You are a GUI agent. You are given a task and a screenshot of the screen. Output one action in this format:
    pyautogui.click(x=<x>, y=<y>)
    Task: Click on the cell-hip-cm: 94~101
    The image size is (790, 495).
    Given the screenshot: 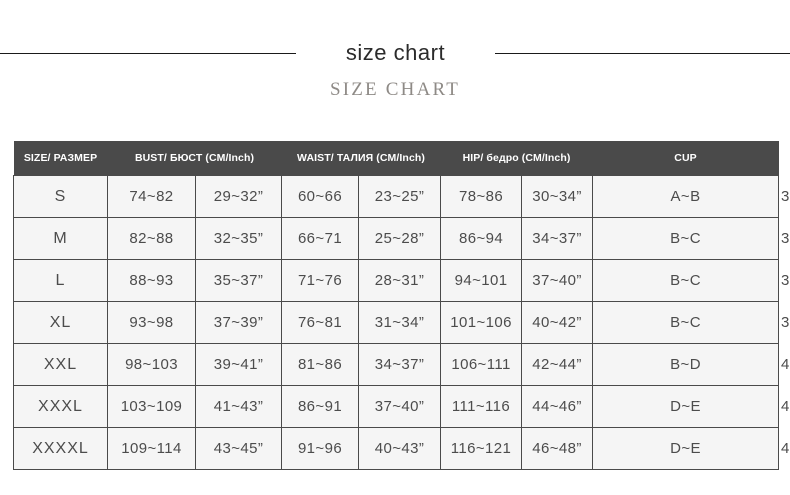 What is the action you would take?
    pyautogui.click(x=481, y=280)
    